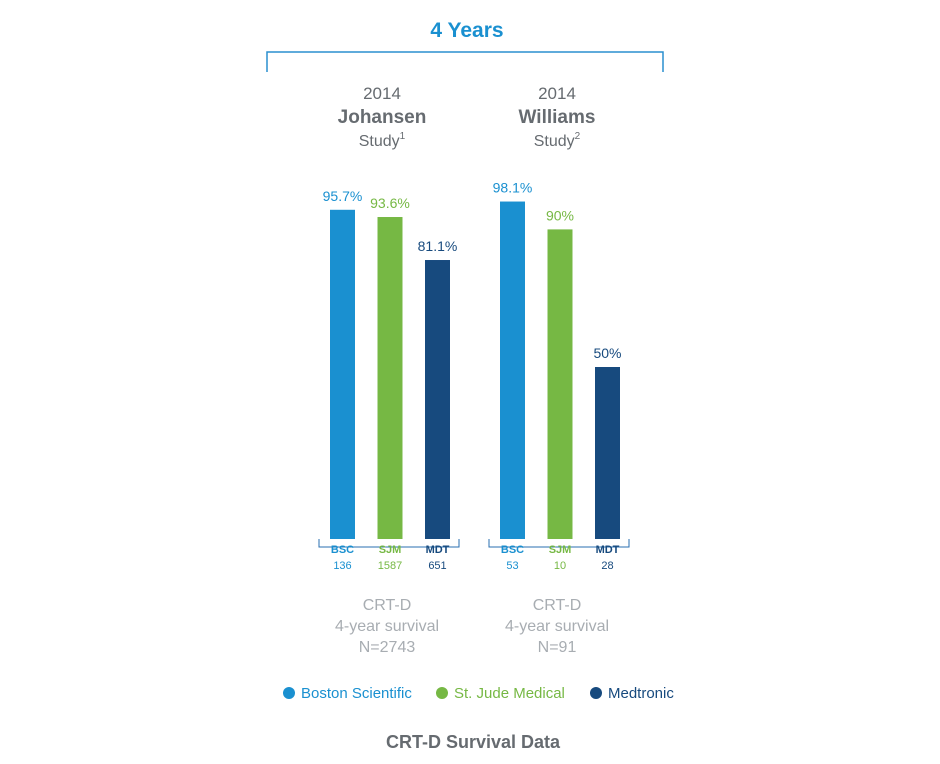 This screenshot has height=764, width=940. I want to click on data-label: 50%, so click(607, 353).